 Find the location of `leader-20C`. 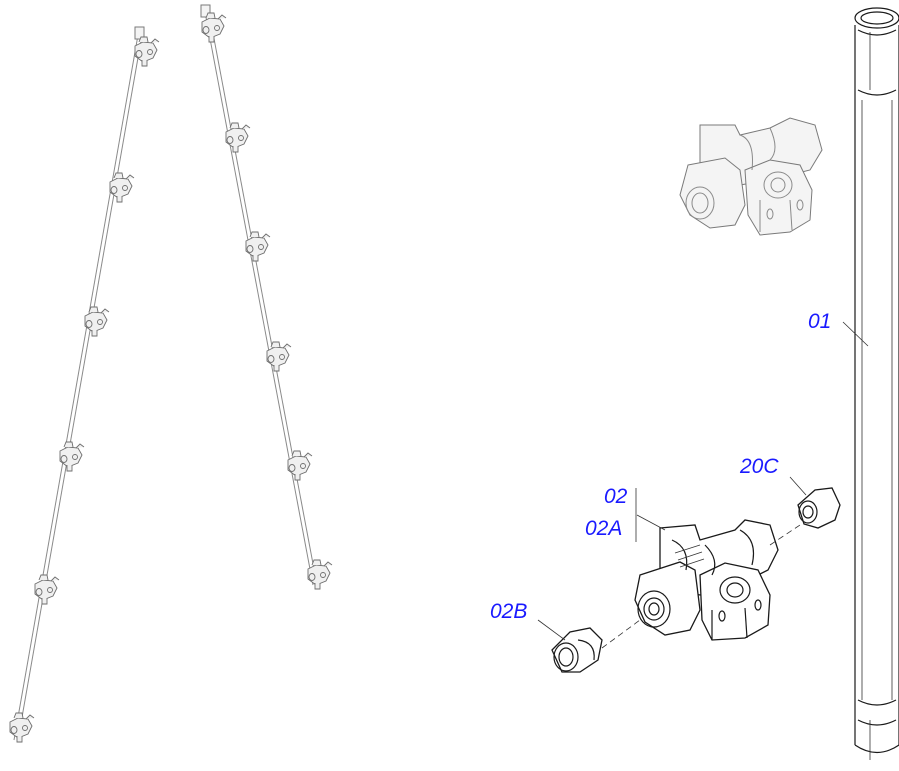

leader-20C is located at coordinates (798, 486).